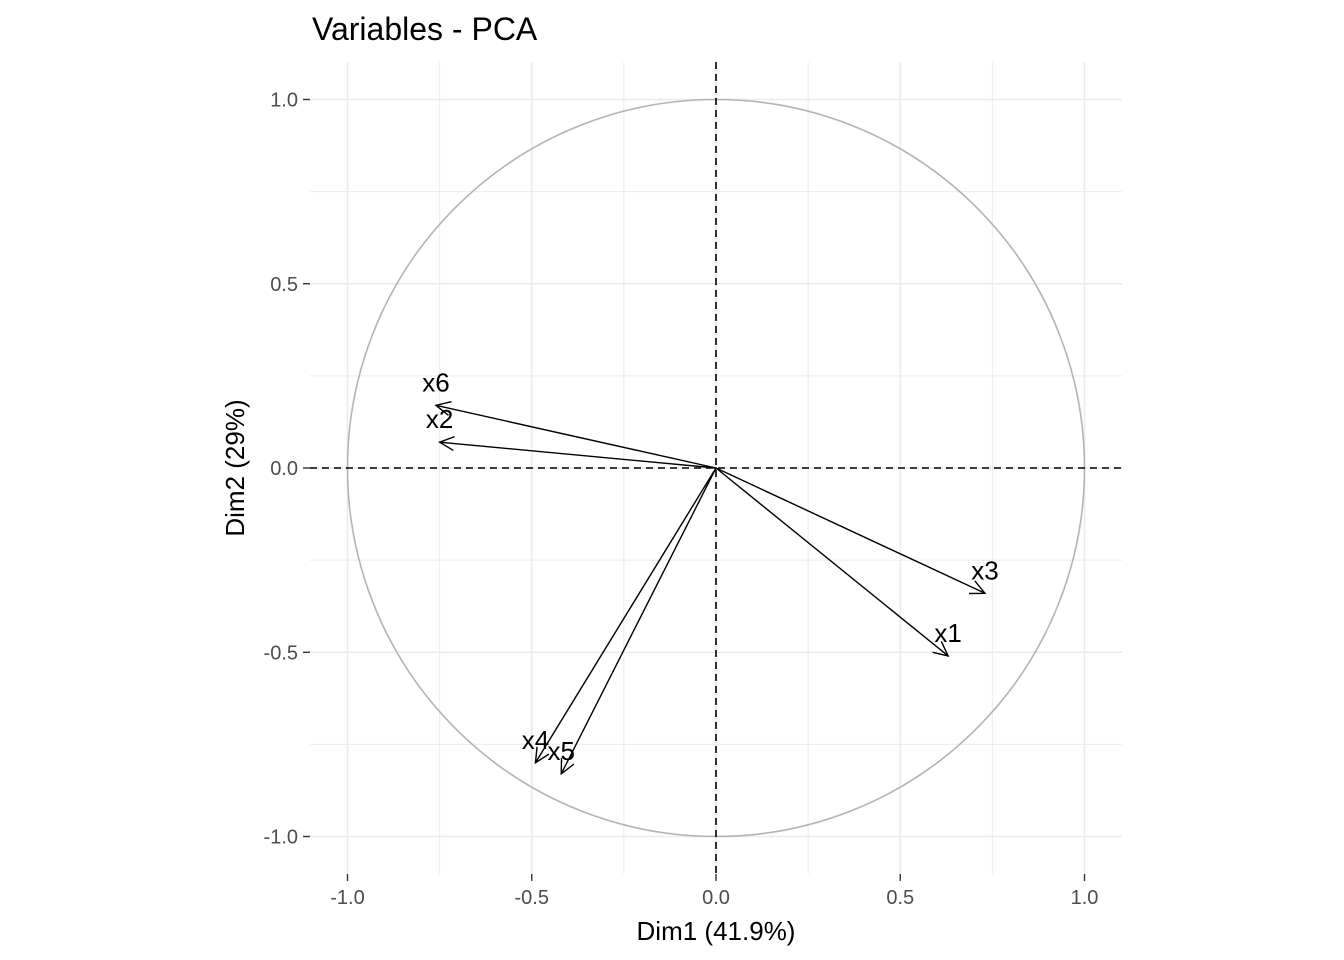 This screenshot has height=960, width=1344. I want to click on variable-arrow-x6: x6, so click(569, 418).